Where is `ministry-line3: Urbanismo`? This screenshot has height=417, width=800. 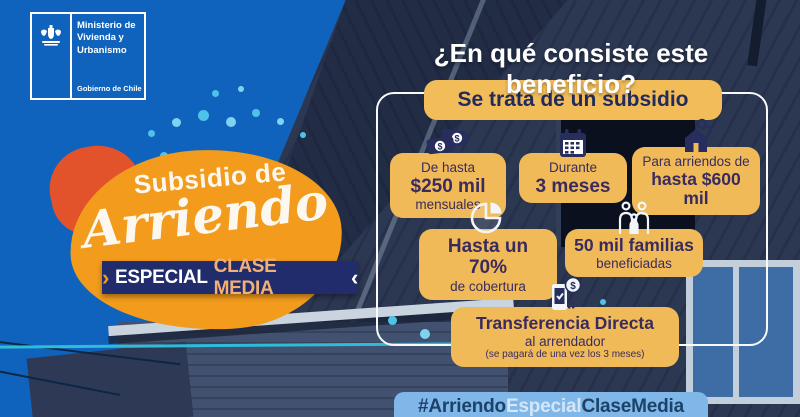
ministry-line3: Urbanismo is located at coordinates (102, 50).